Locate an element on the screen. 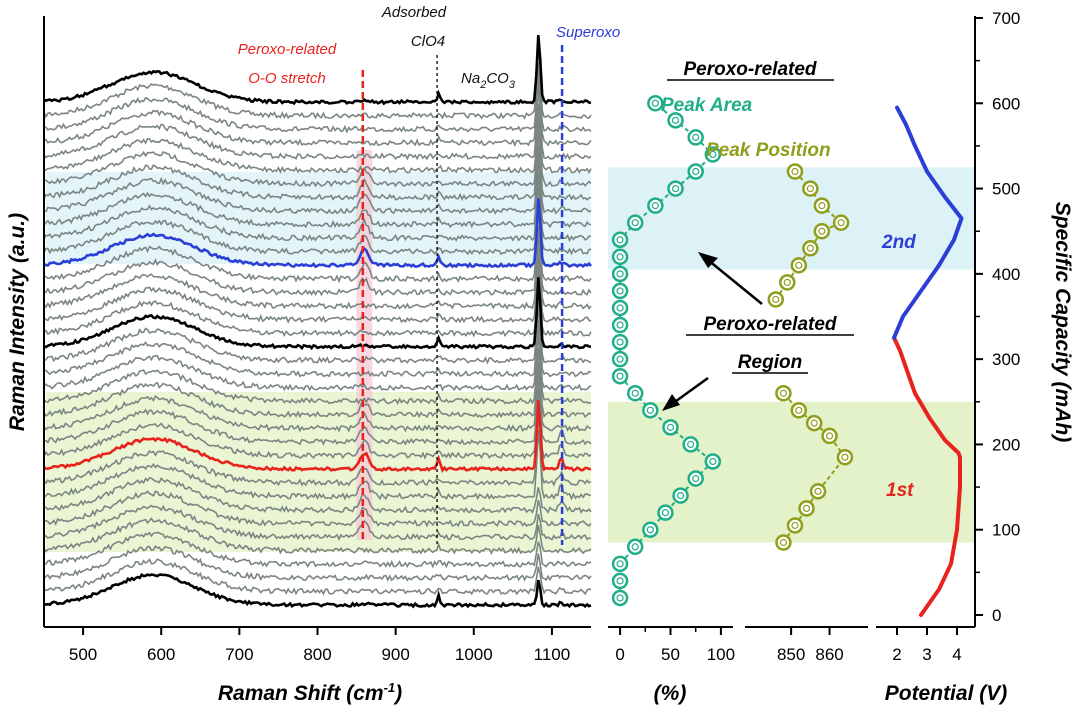 The width and height of the screenshot is (1080, 713). raman-y-label: Raman Intensity (a.u.) is located at coordinates (17, 322).